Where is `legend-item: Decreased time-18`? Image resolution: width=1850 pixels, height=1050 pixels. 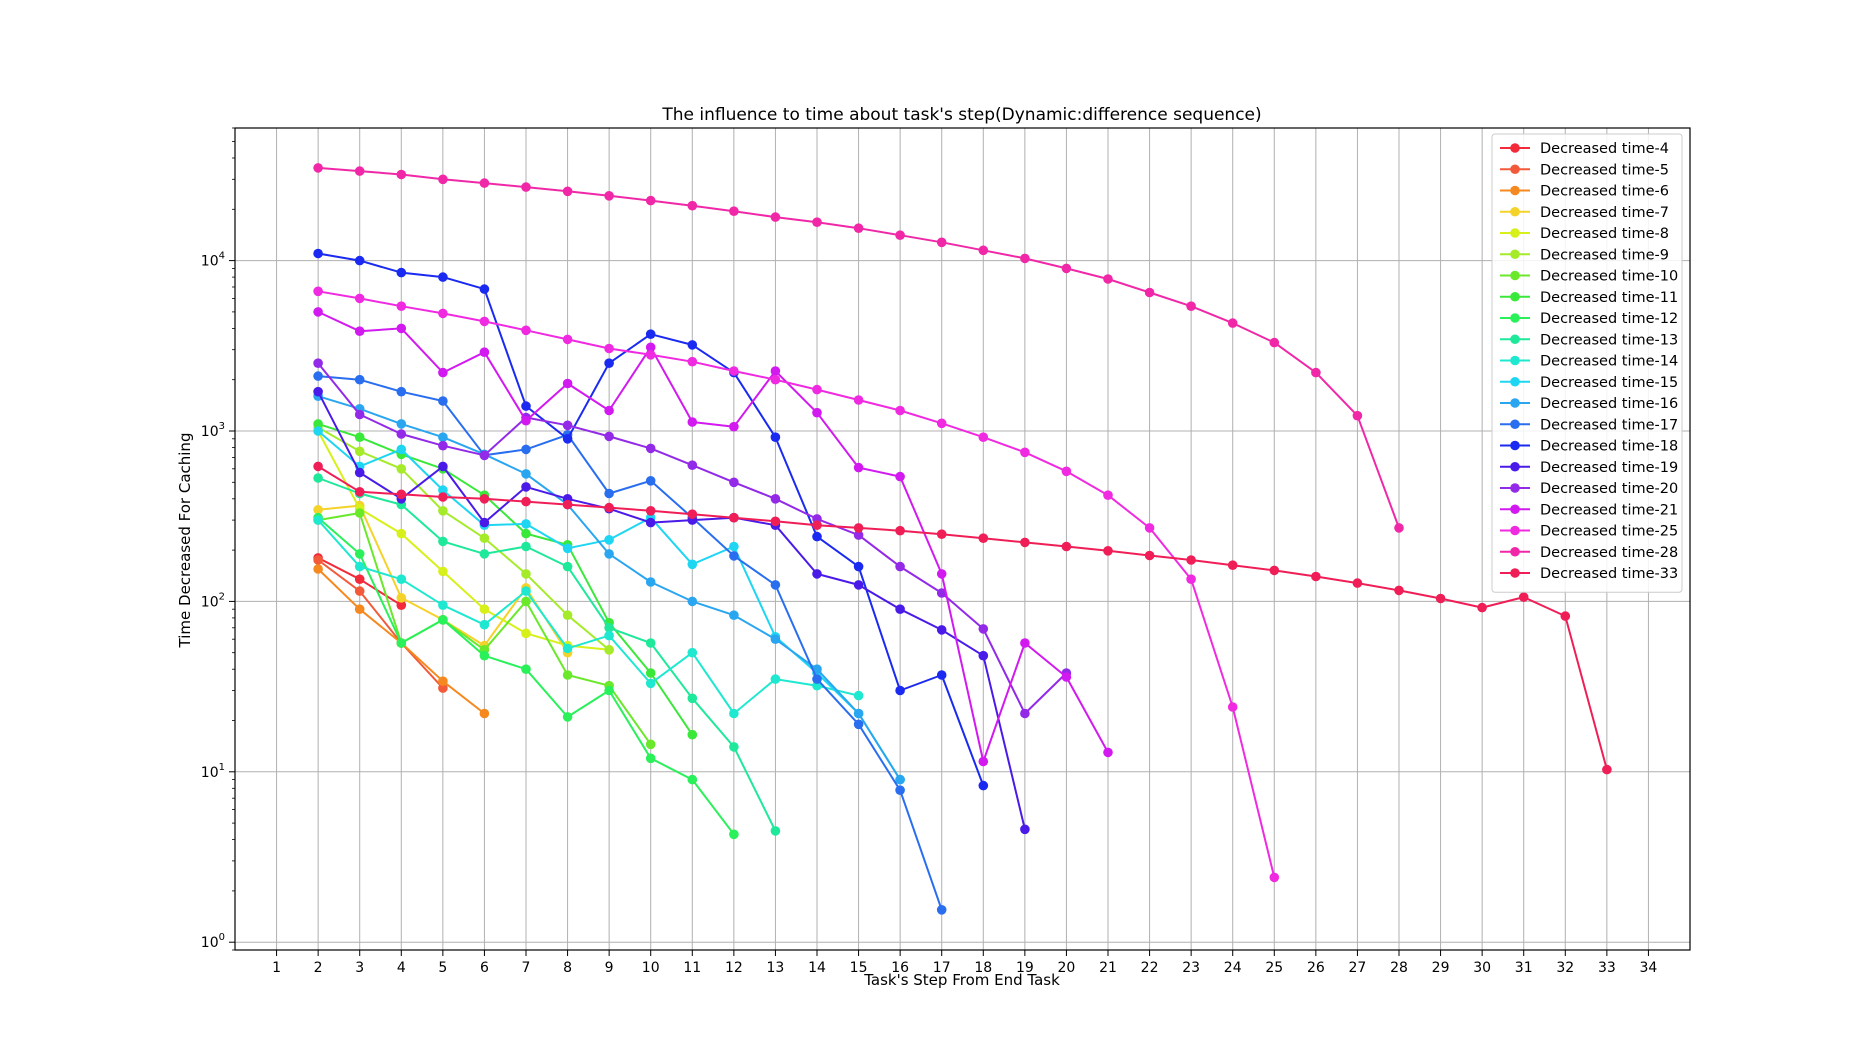
legend-item: Decreased time-18 is located at coordinates (1589, 447).